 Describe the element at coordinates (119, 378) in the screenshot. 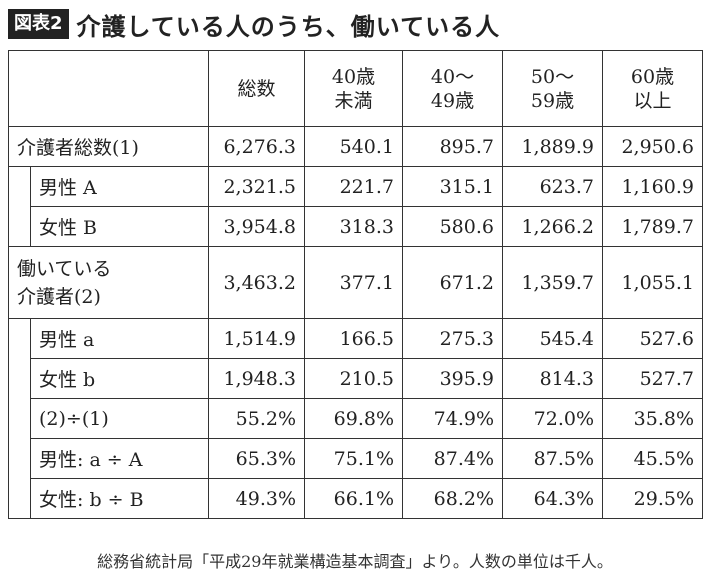

I see `row-label: 女性 b` at that location.